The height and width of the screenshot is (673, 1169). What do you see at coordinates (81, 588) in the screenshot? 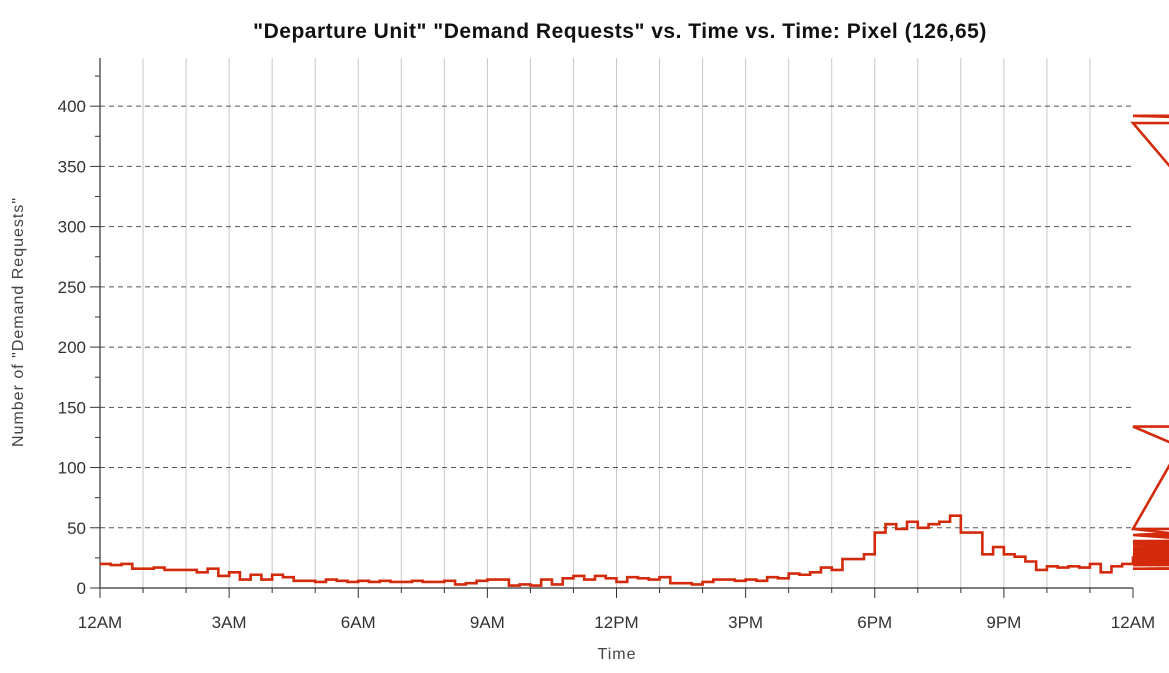
I see `y-tick-label: 0` at bounding box center [81, 588].